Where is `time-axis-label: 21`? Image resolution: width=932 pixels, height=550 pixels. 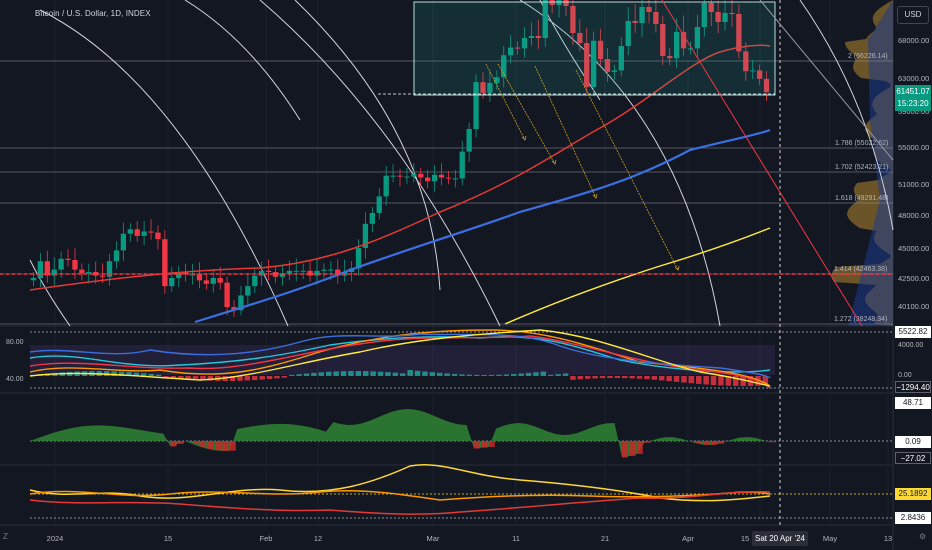
time-axis-label: 21 is located at coordinates (605, 538).